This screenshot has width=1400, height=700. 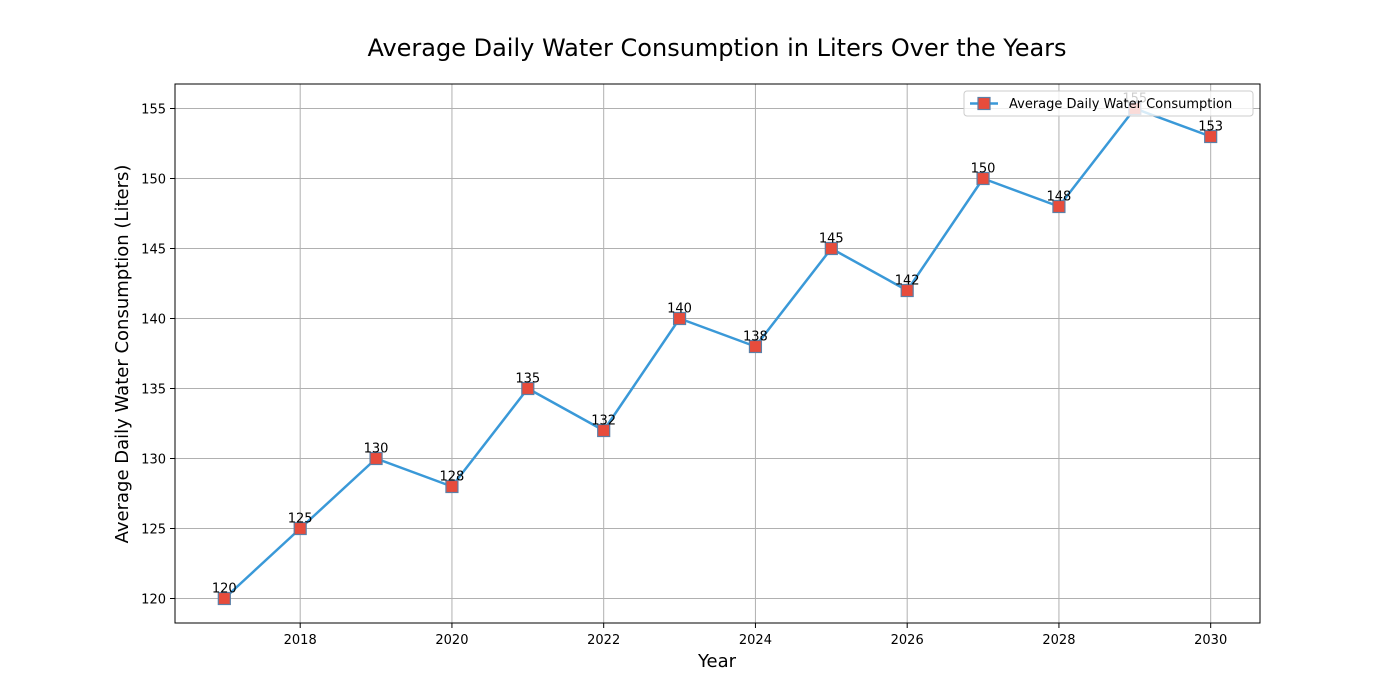 I want to click on data-label: 142, so click(x=907, y=281).